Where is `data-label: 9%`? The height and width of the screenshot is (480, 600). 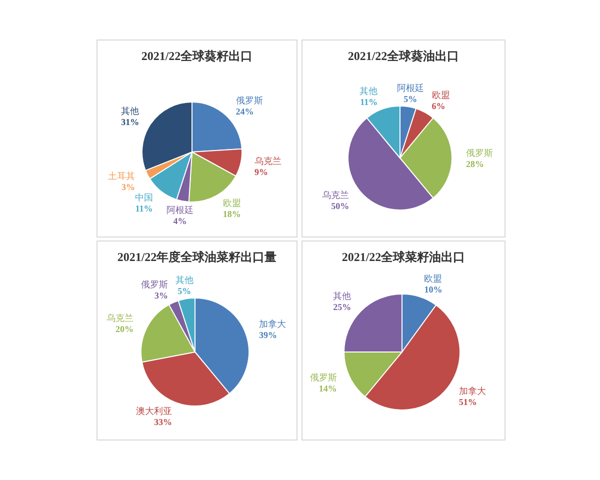
data-label: 9% is located at coordinates (261, 171).